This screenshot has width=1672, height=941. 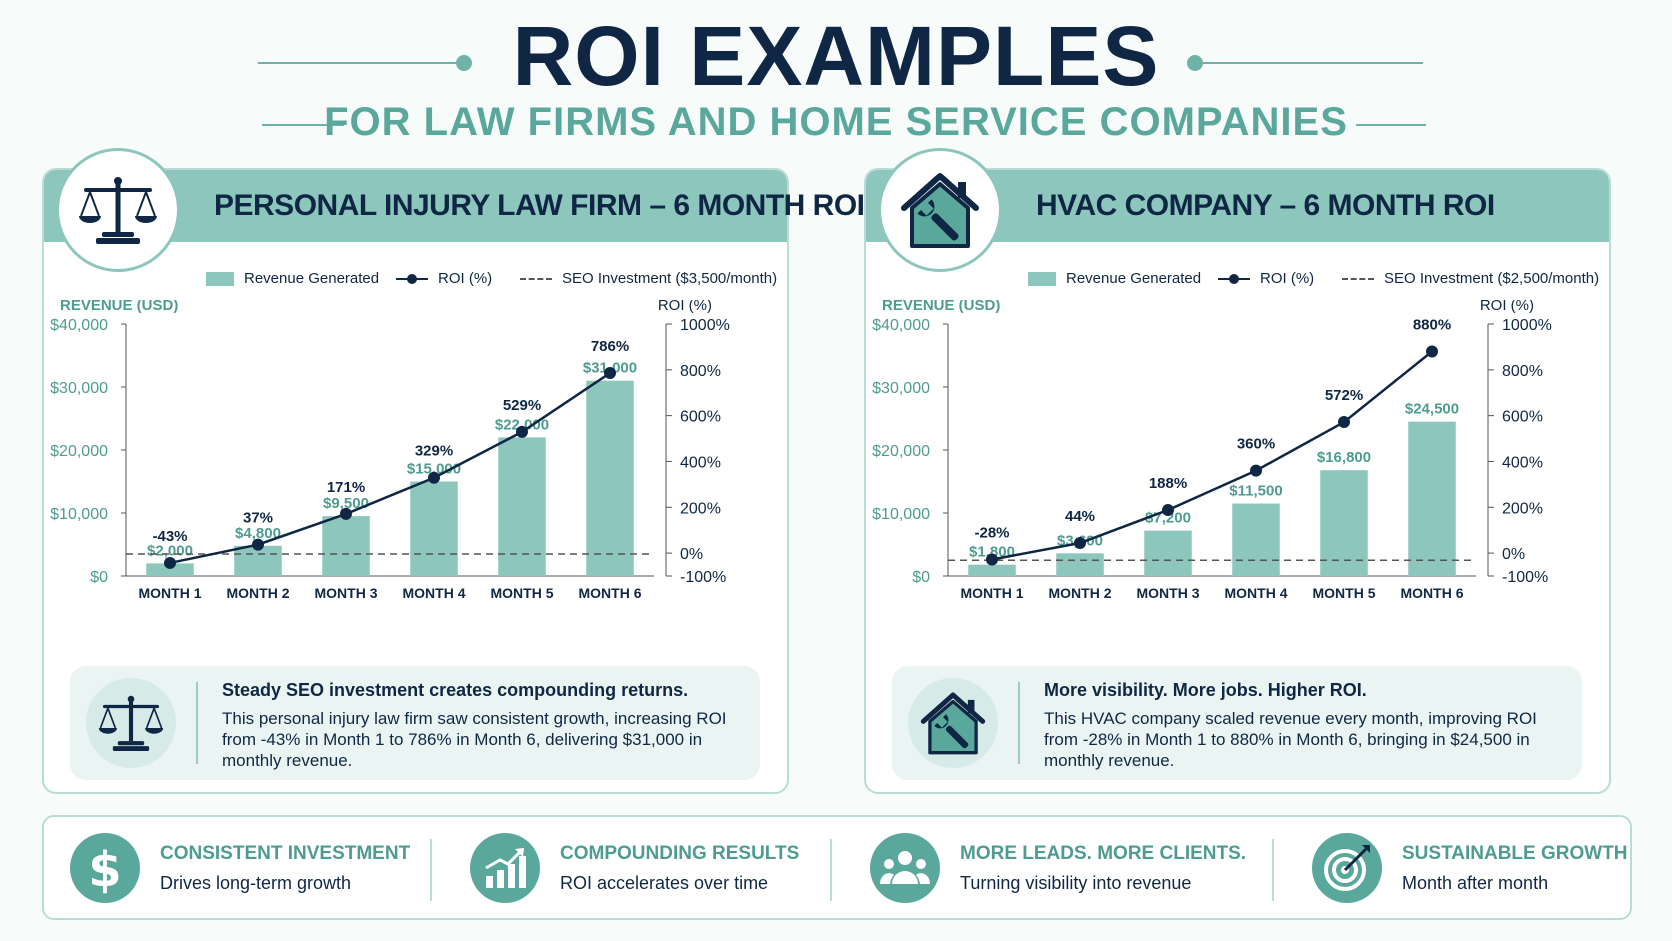 I want to click on y2-tick-label: 800%, so click(x=1522, y=371).